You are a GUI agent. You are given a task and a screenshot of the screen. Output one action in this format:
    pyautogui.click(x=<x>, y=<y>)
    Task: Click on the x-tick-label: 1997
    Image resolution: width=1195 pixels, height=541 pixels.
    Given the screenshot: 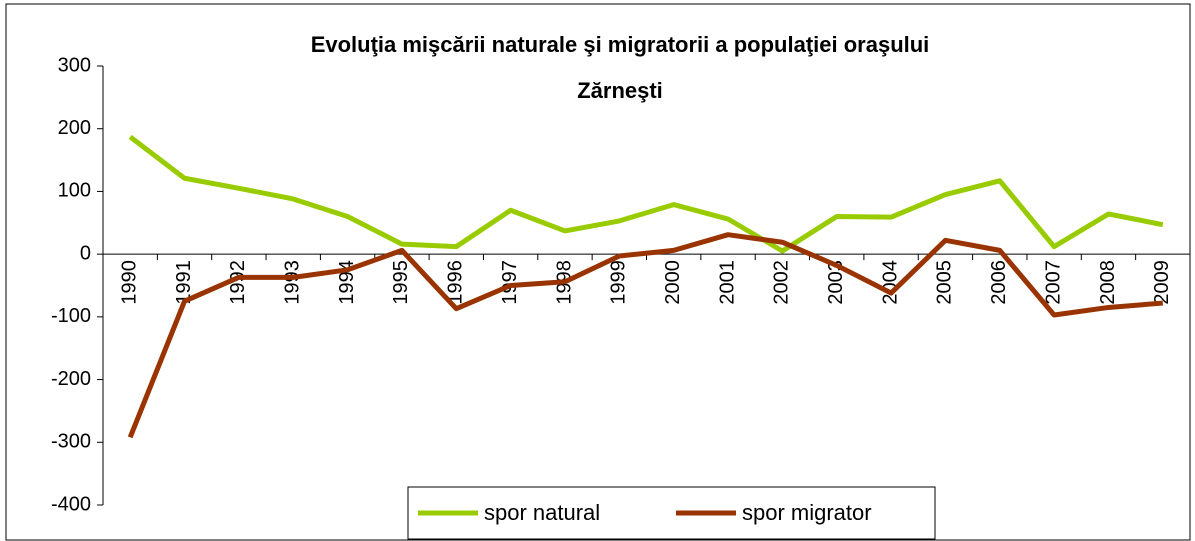 What is the action you would take?
    pyautogui.click(x=510, y=282)
    